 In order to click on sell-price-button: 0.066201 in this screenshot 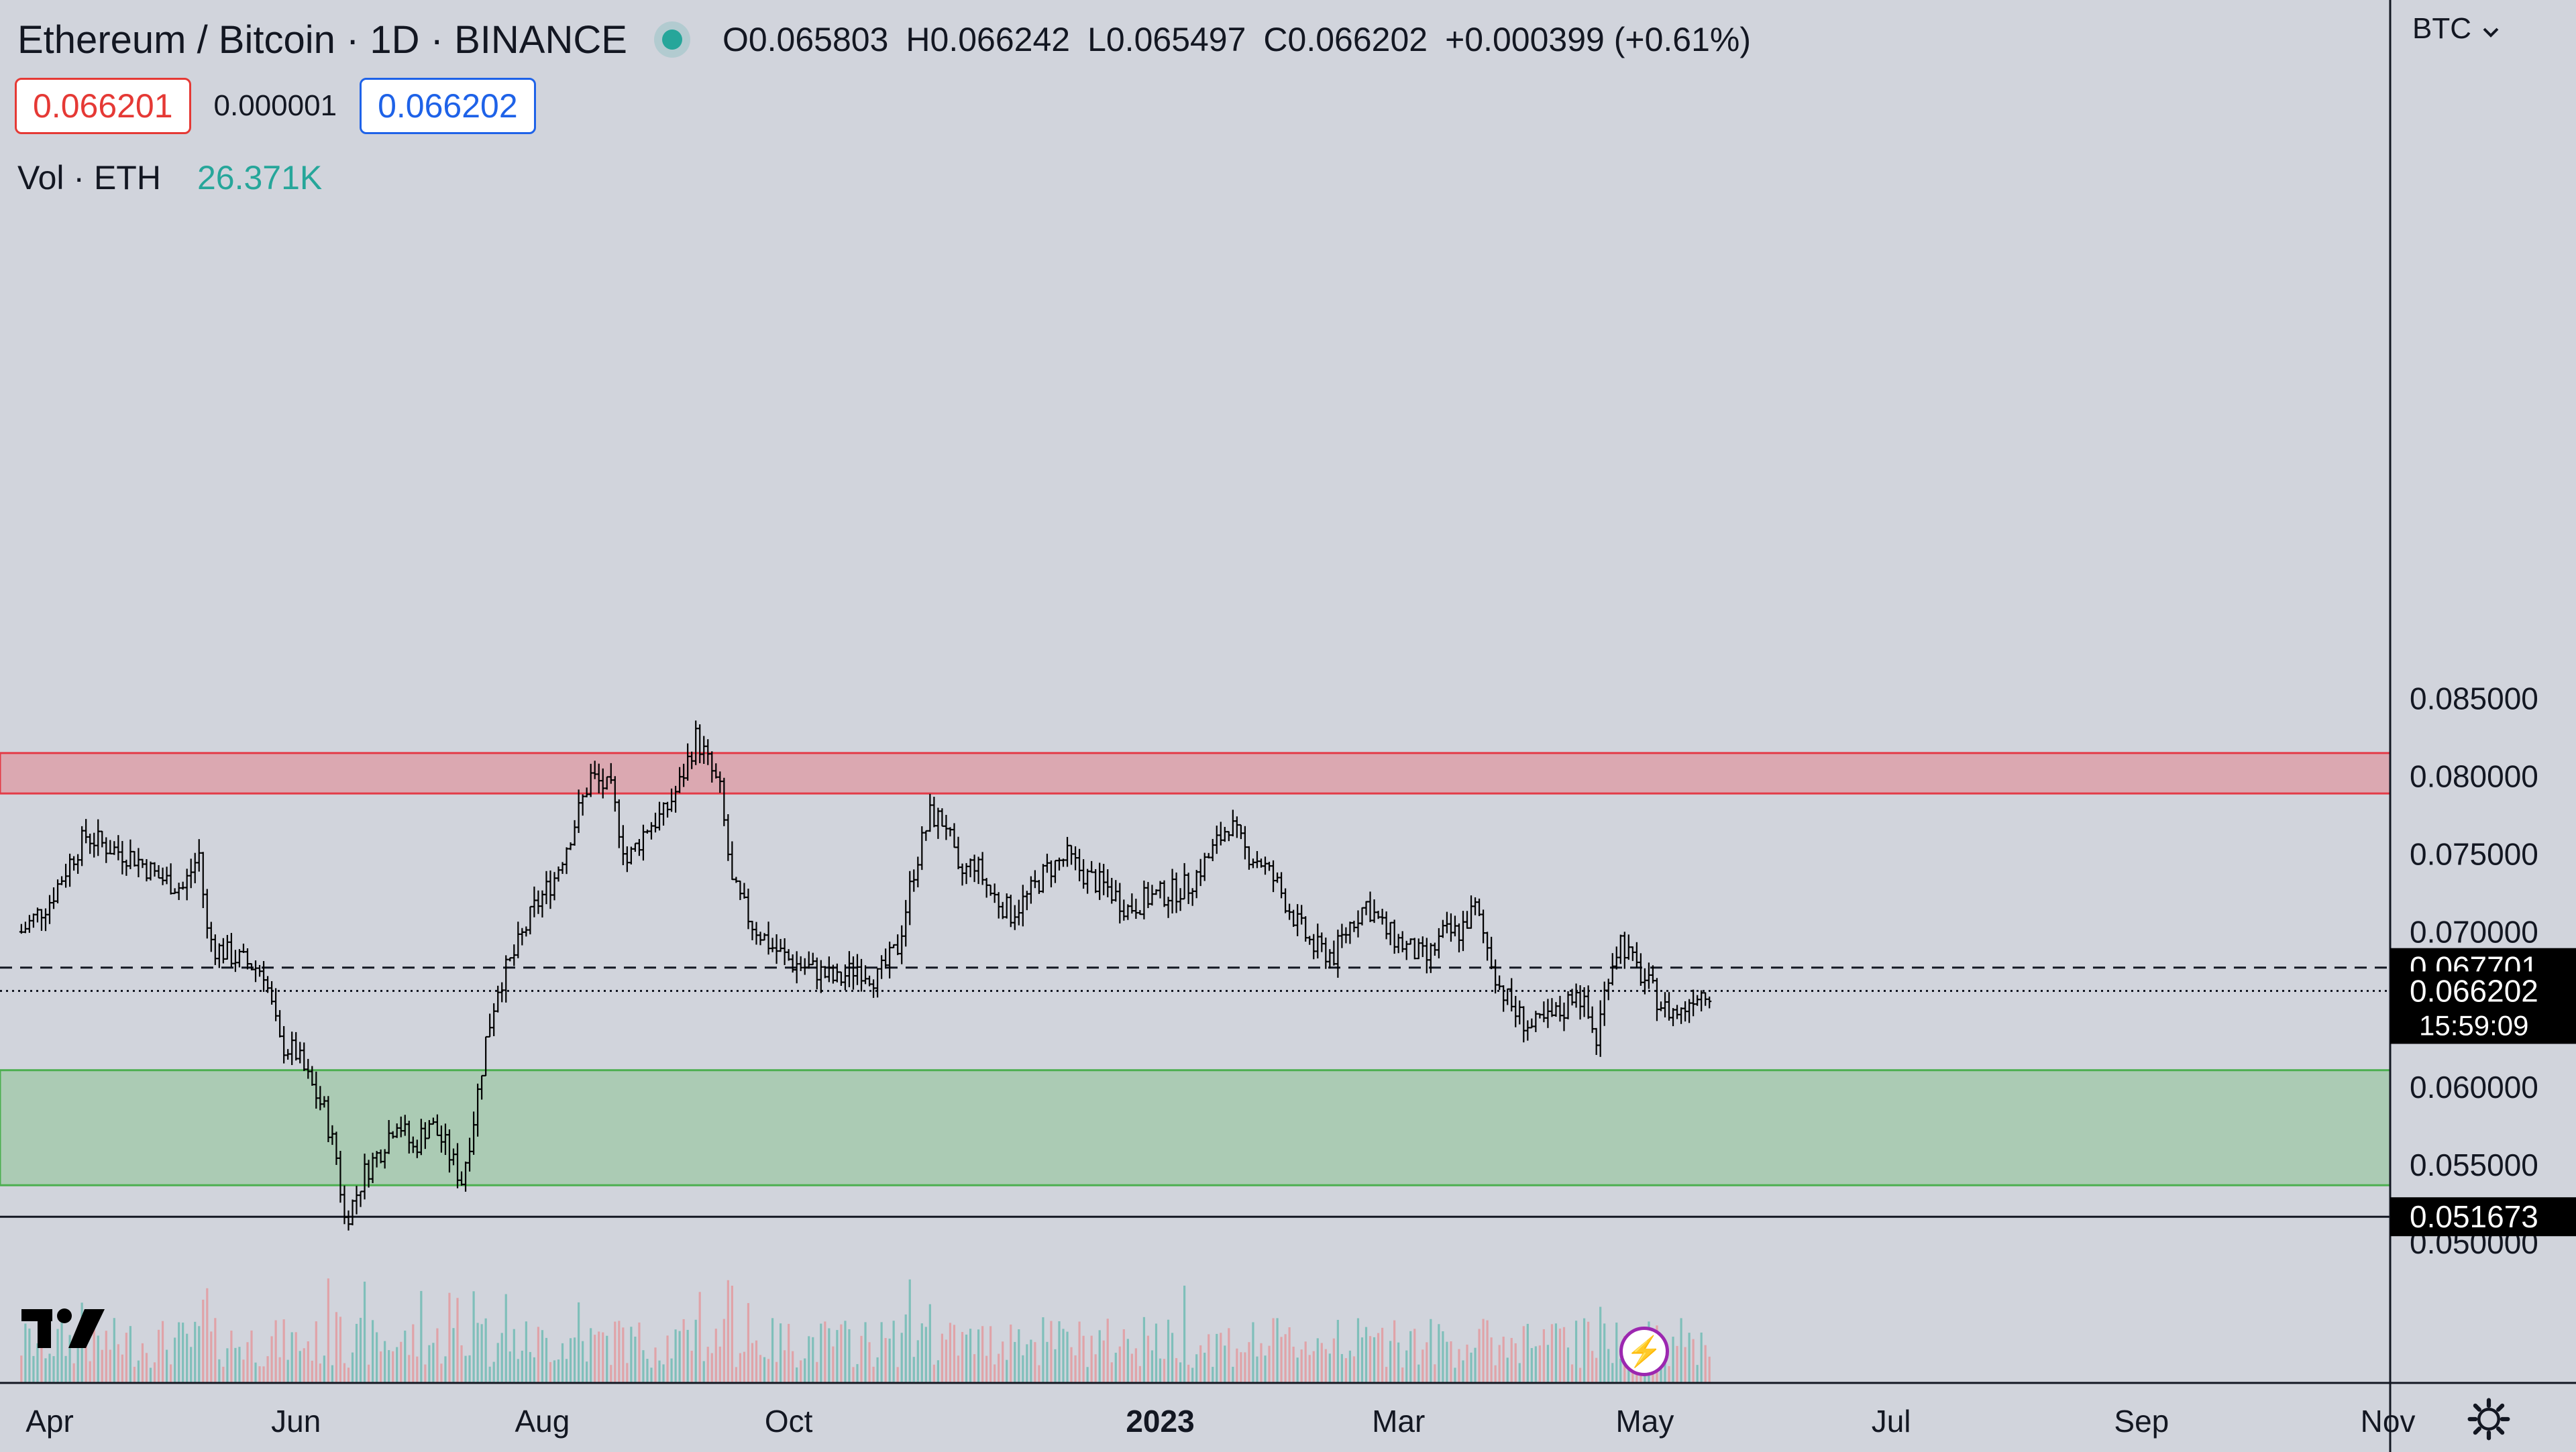, I will do `click(103, 106)`.